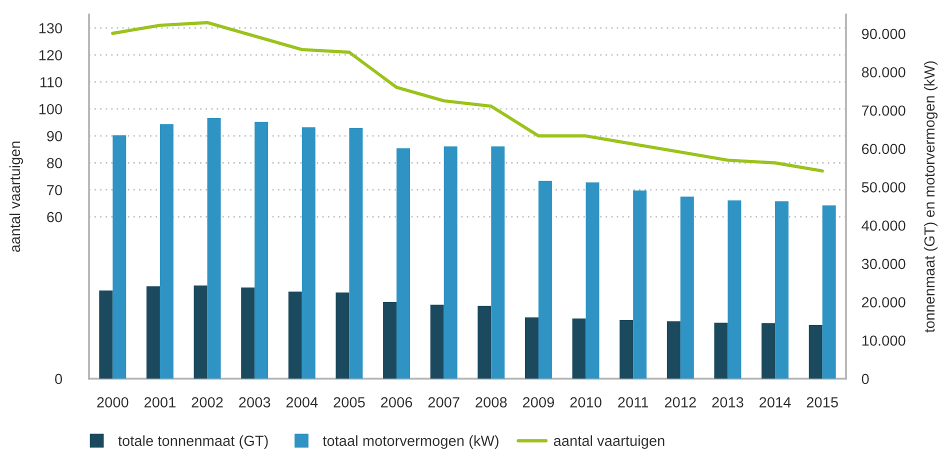  Describe the element at coordinates (884, 225) in the screenshot. I see `y2-tick-label: 40.000` at that location.